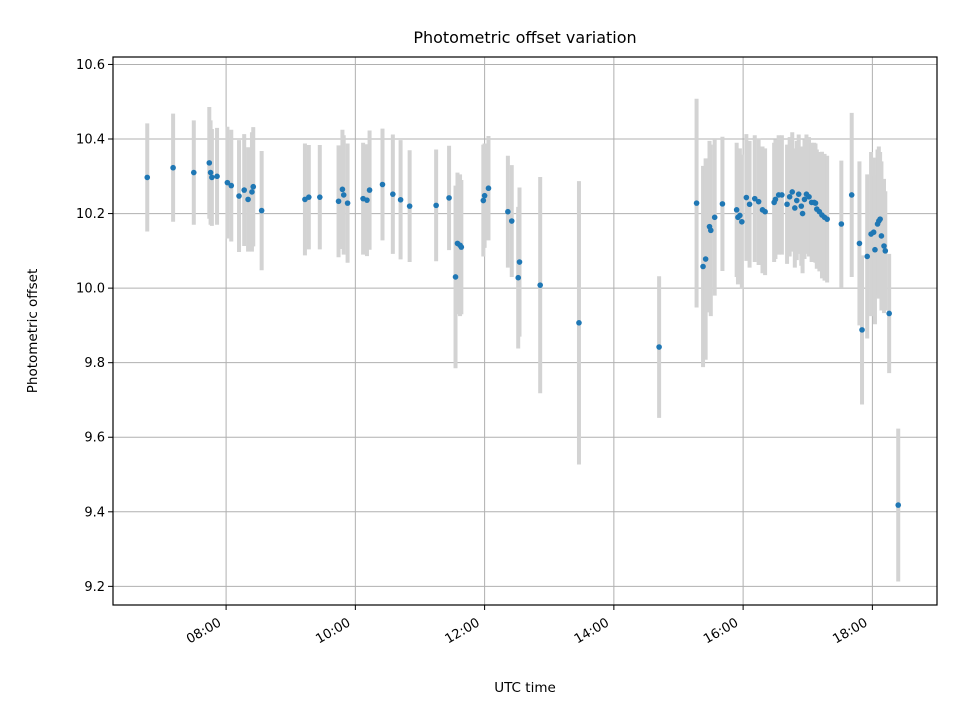  What do you see at coordinates (94, 512) in the screenshot?
I see `y-tick-label: 9.4` at bounding box center [94, 512].